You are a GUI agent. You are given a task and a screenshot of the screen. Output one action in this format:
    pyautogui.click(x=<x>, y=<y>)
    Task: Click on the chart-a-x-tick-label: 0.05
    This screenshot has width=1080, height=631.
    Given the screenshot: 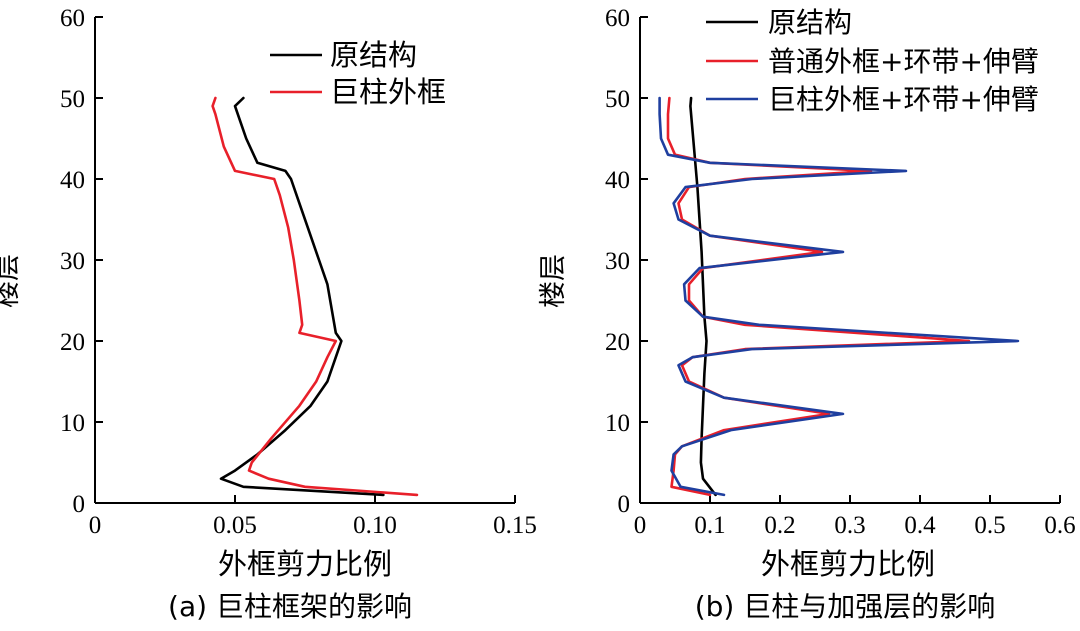 What is the action you would take?
    pyautogui.click(x=235, y=525)
    